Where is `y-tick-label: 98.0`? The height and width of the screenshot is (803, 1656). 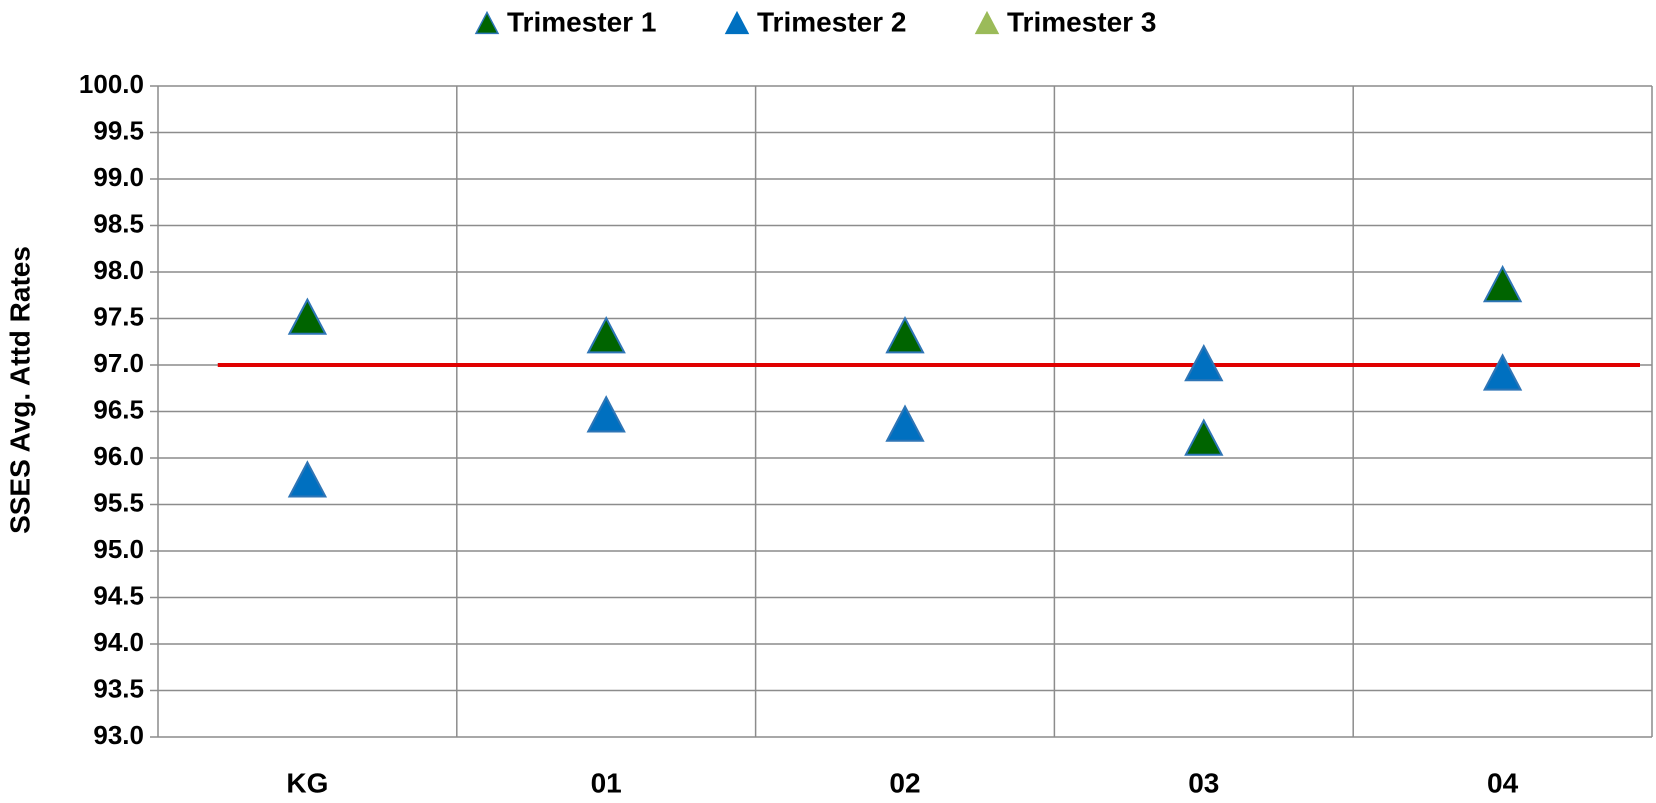 y-tick-label: 98.0 is located at coordinates (118, 270).